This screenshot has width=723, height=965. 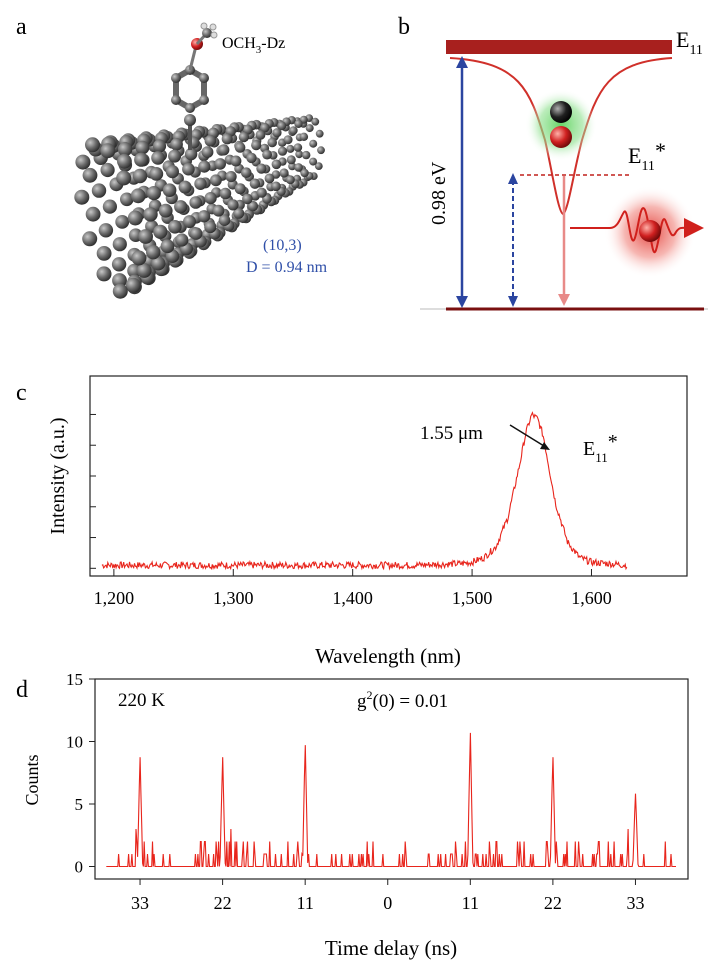 I want to click on chart-c-x-ticks: 1,200 1,300 1,400 1,500 1,600, so click(x=353, y=588).